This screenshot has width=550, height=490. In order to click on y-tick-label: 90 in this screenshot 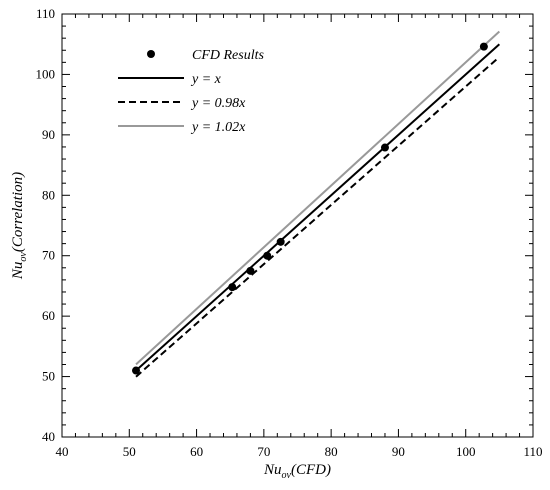, I will do `click(48, 134)`.